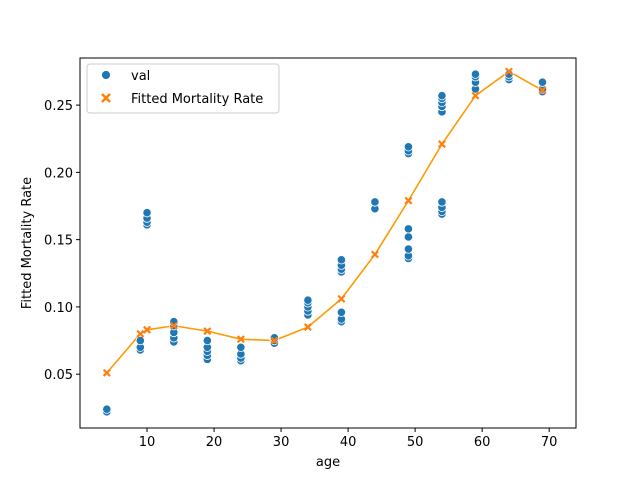 The width and height of the screenshot is (640, 480). I want to click on y-tick-label: 0.10, so click(58, 308).